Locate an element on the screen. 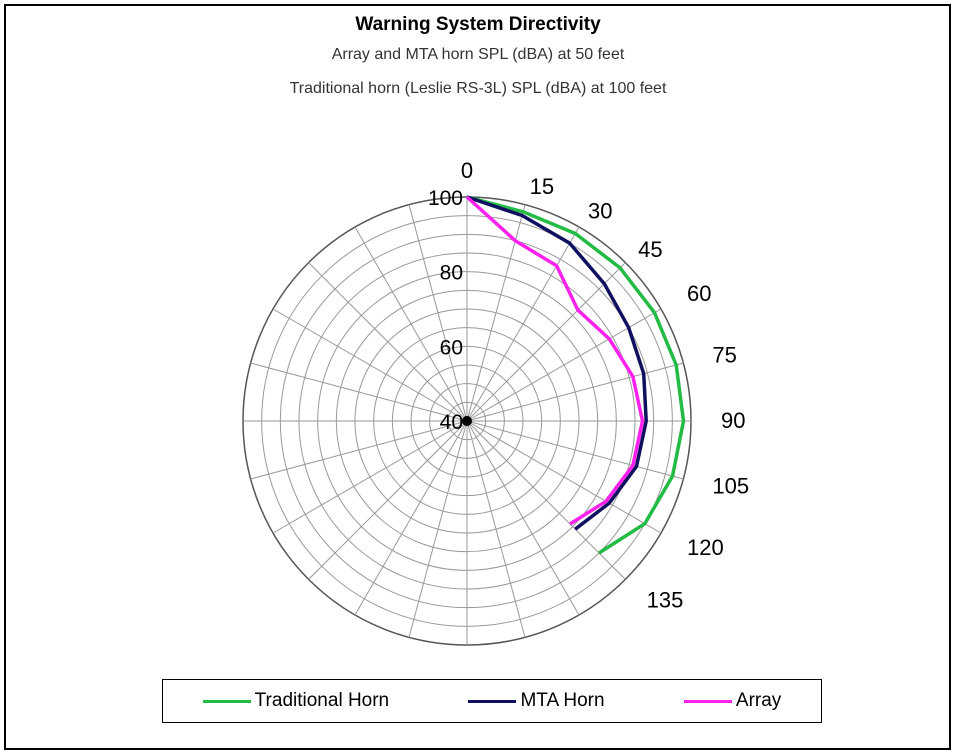 This screenshot has width=956, height=755. legend-item-array: Array is located at coordinates (732, 701).